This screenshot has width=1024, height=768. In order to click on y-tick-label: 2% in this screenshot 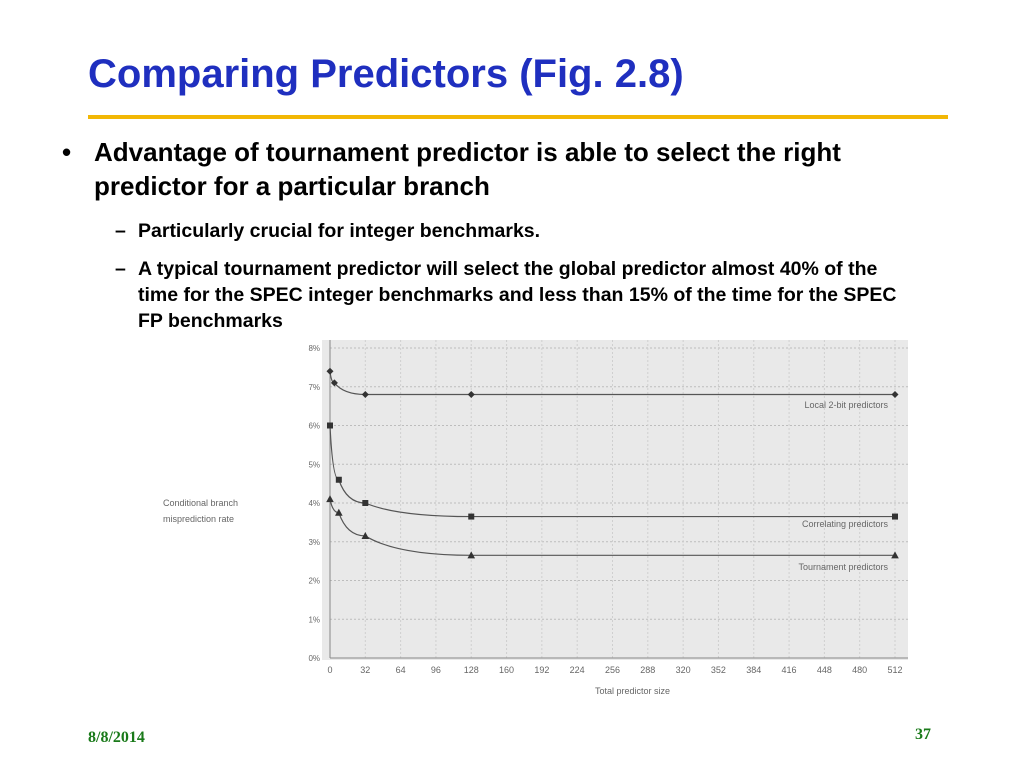, I will do `click(314, 581)`.